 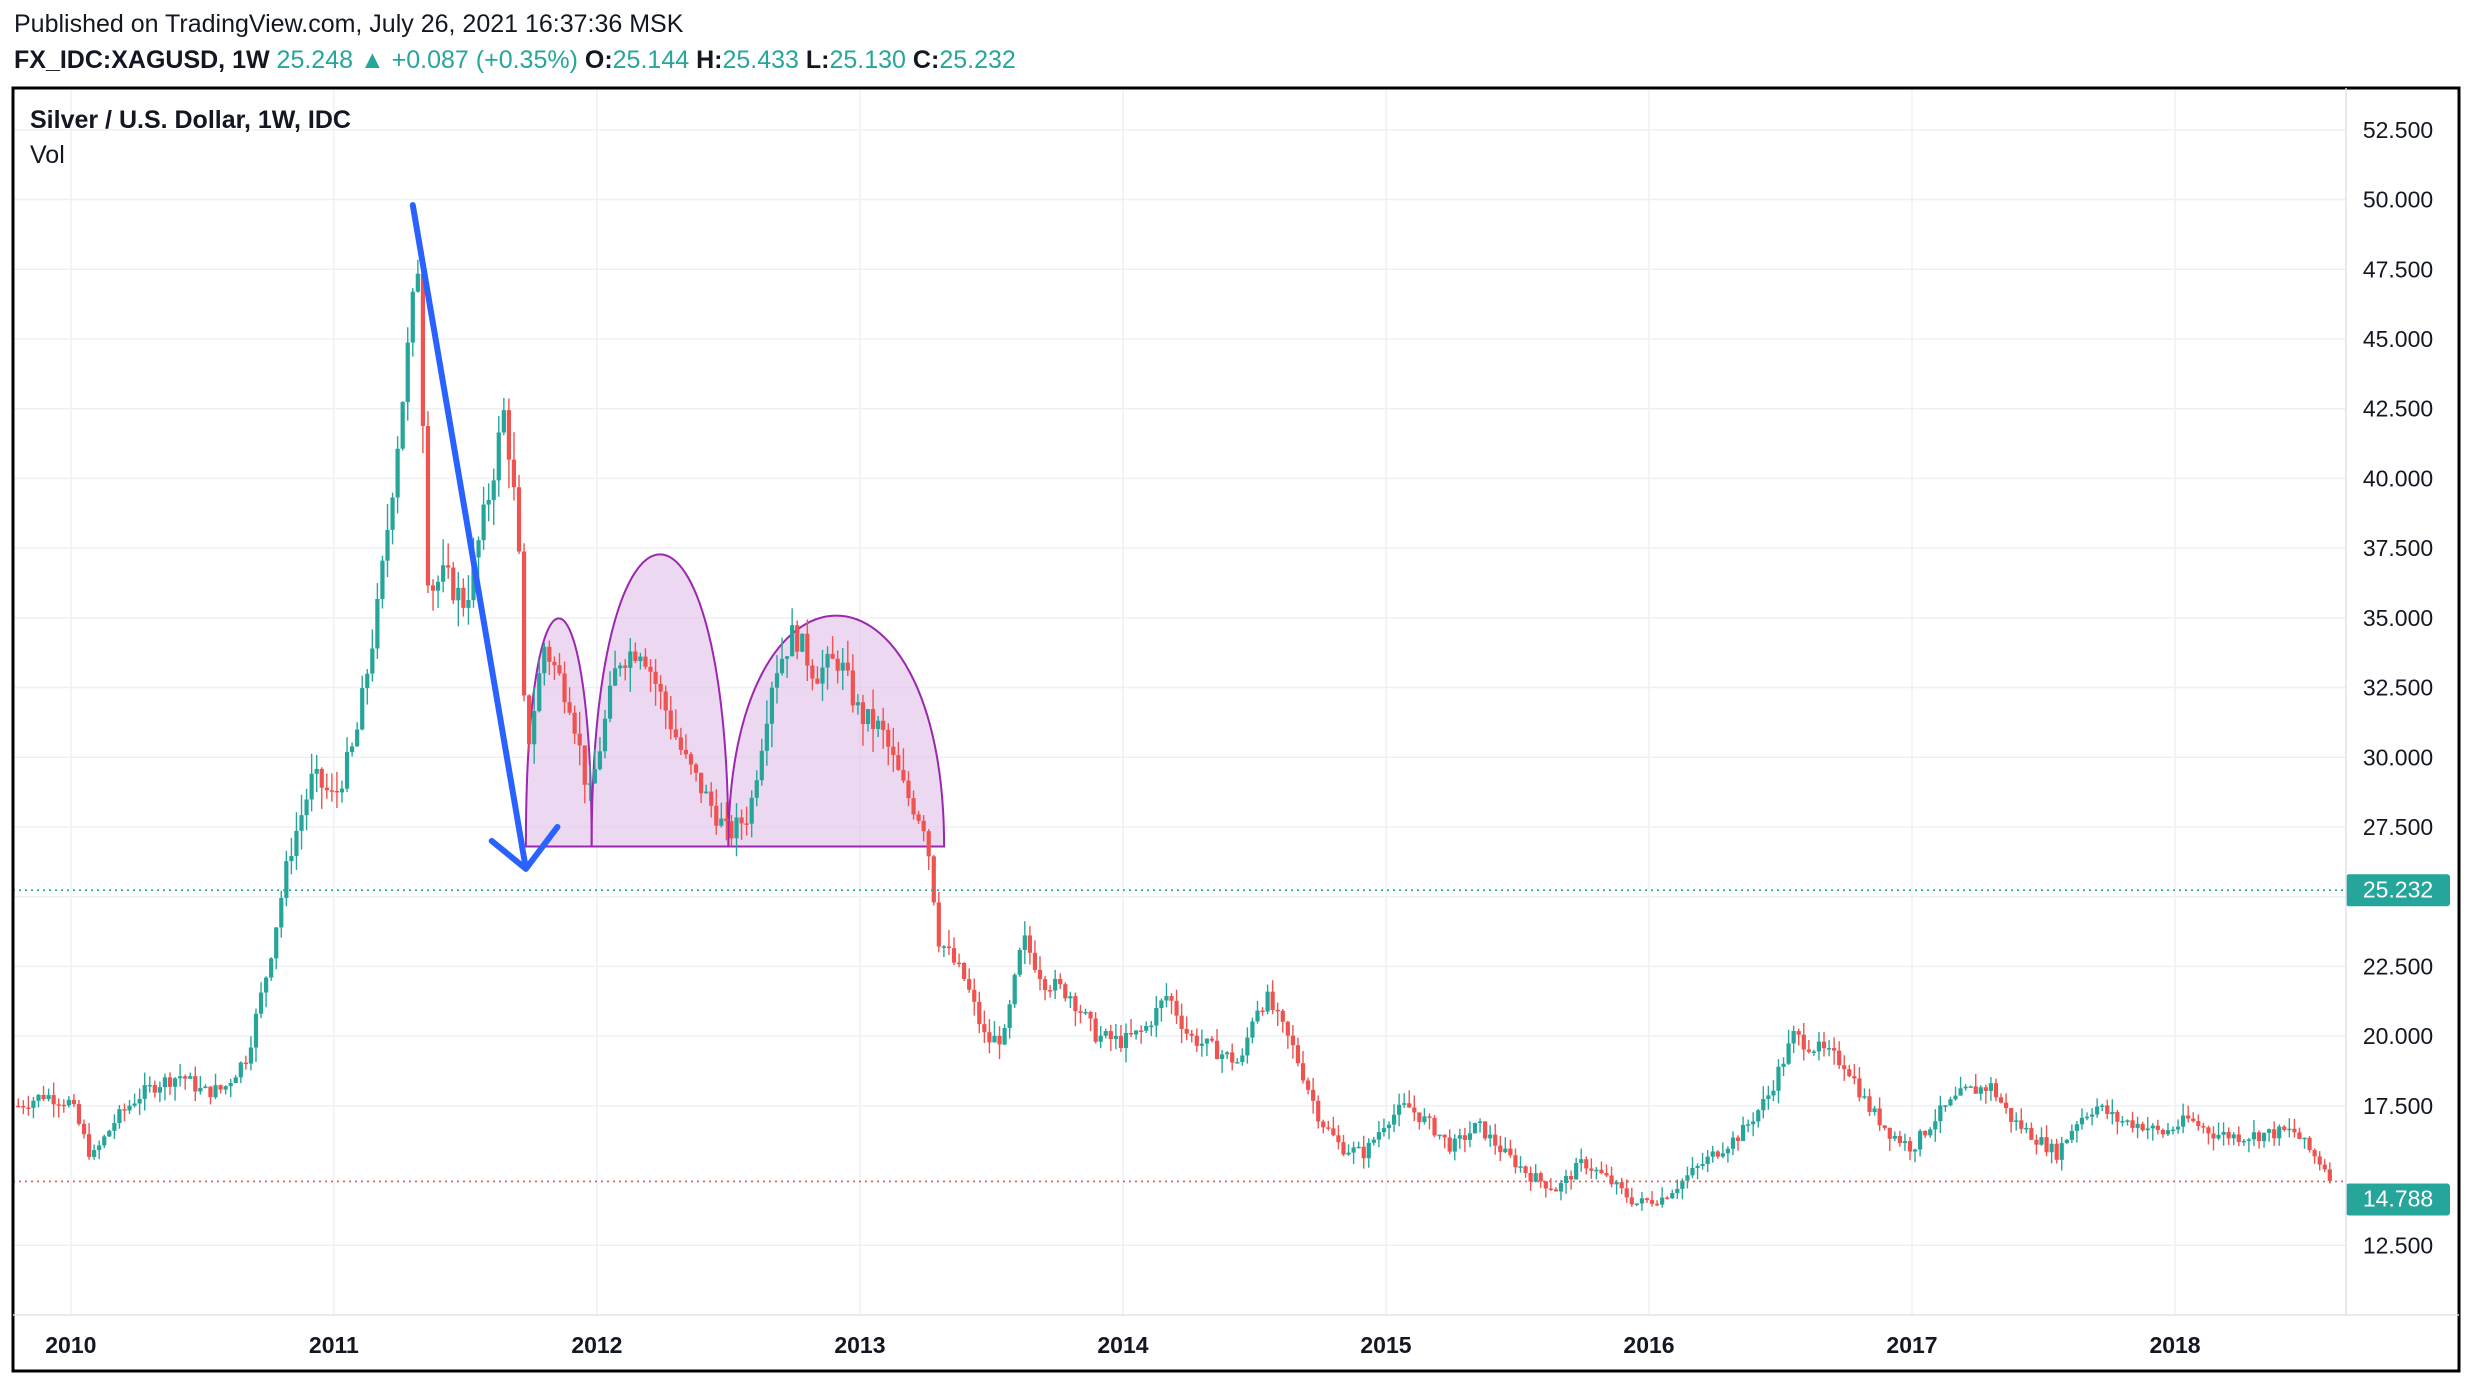 I want to click on legend-vol: Vol, so click(x=47, y=155).